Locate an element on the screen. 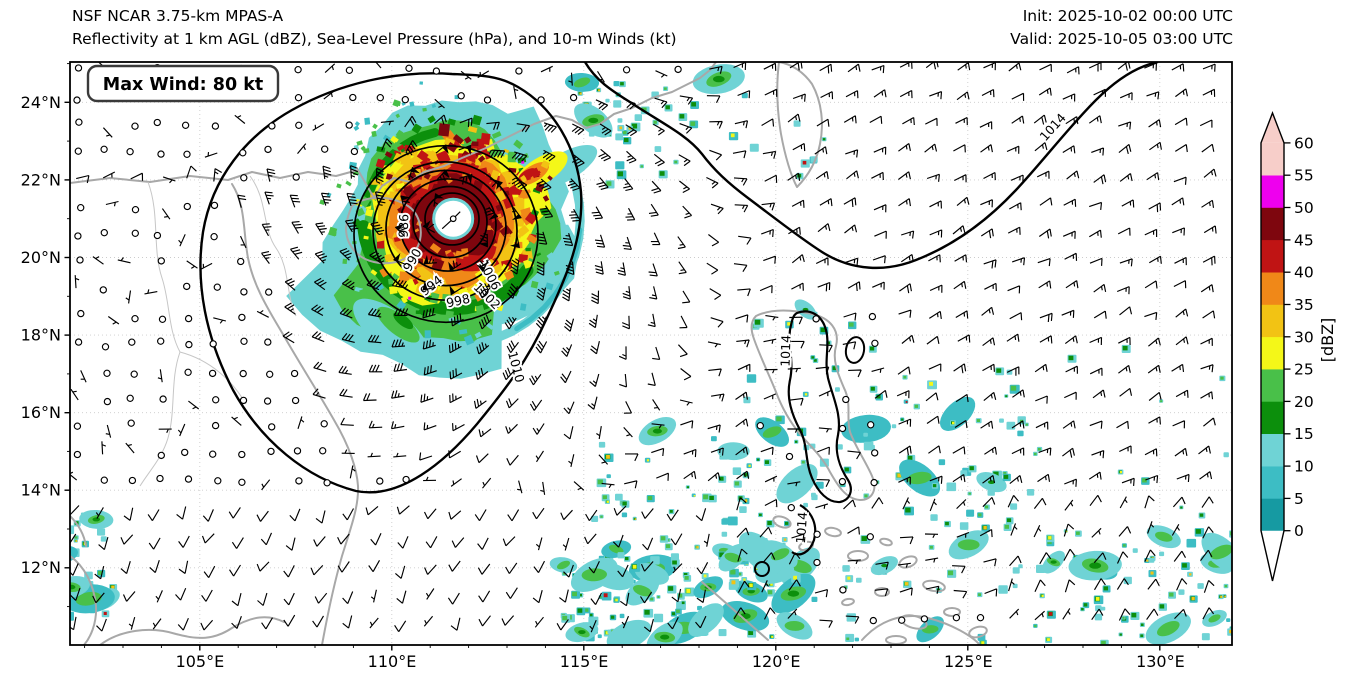 This screenshot has height=691, width=1349. colorbar-tick-label: 35 is located at coordinates (1304, 305).